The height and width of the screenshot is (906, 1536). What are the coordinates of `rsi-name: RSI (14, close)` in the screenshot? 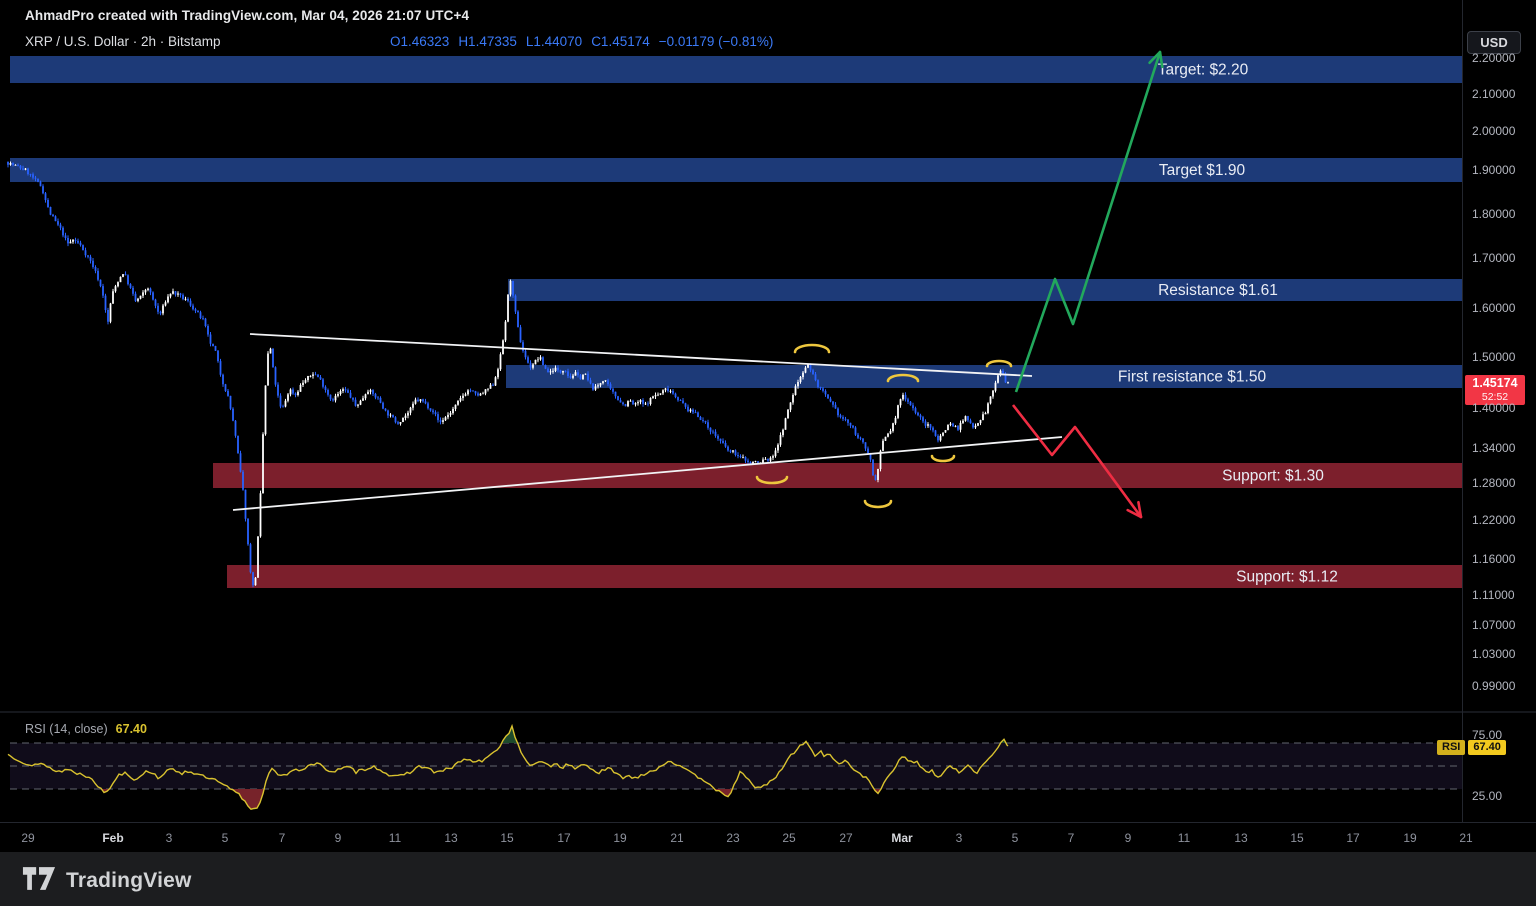 It's located at (66, 729).